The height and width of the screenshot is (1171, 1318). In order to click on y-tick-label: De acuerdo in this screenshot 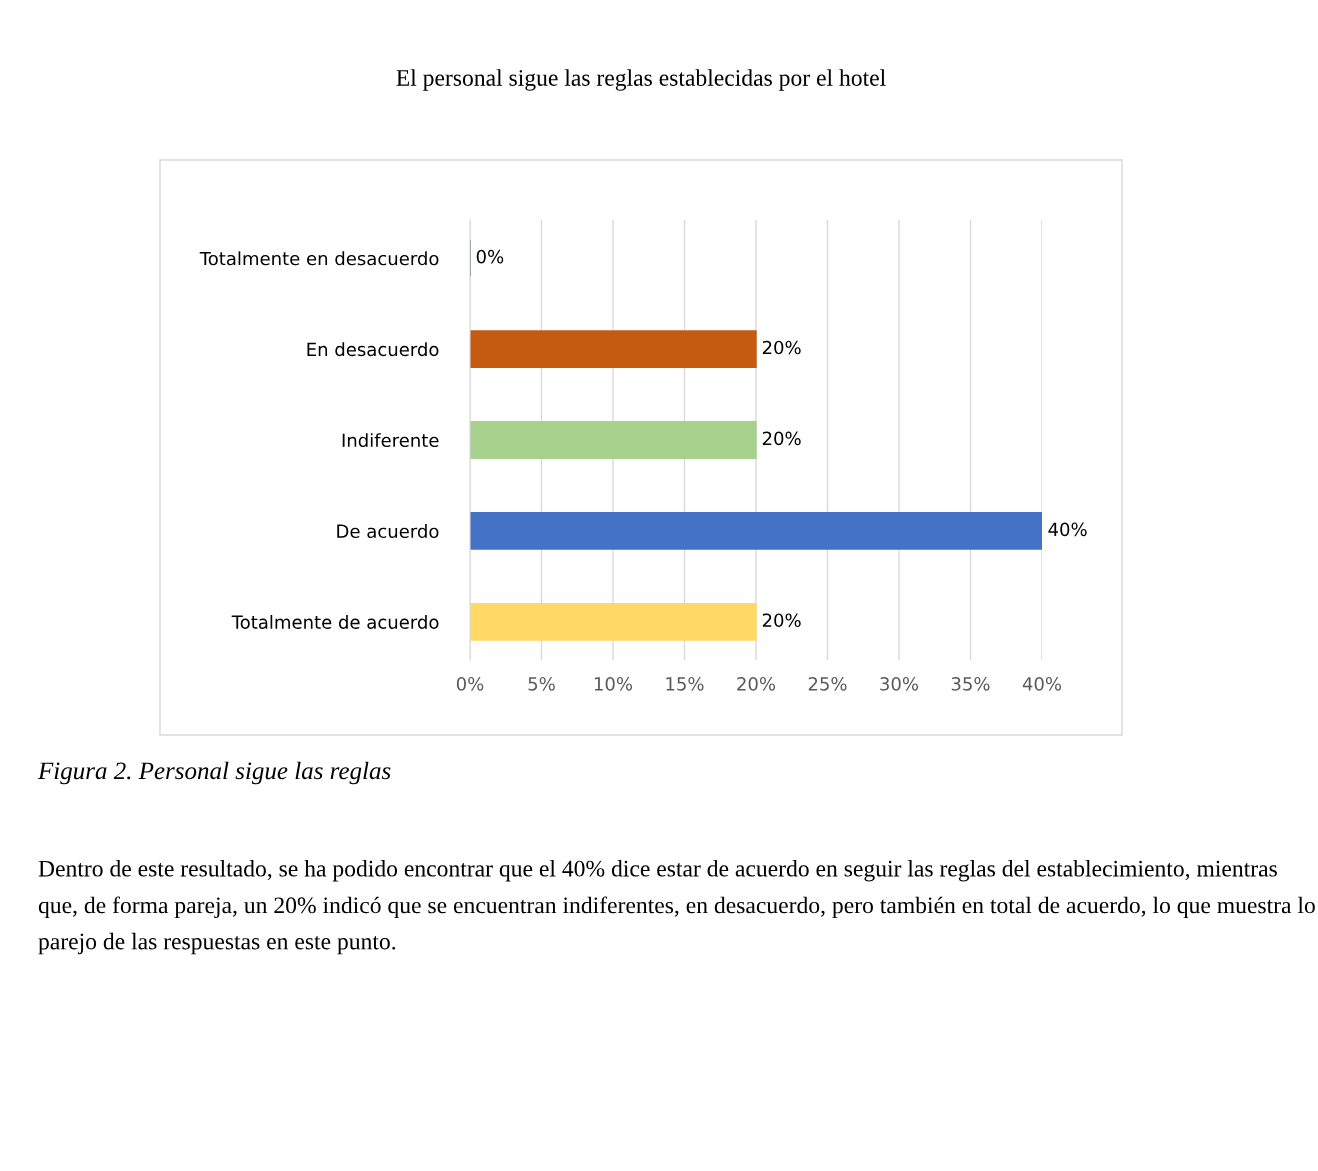, I will do `click(388, 531)`.